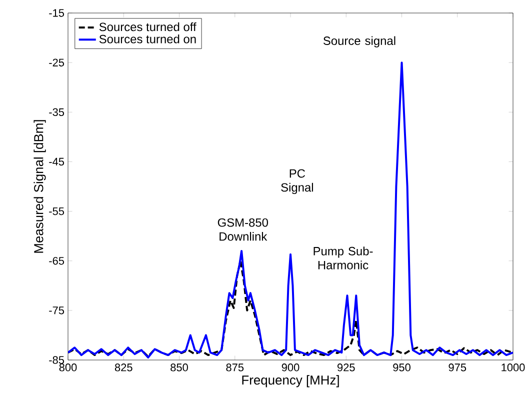 The height and width of the screenshot is (404, 532). Describe the element at coordinates (56, 13) in the screenshot. I see `y-tick-label: -15` at that location.